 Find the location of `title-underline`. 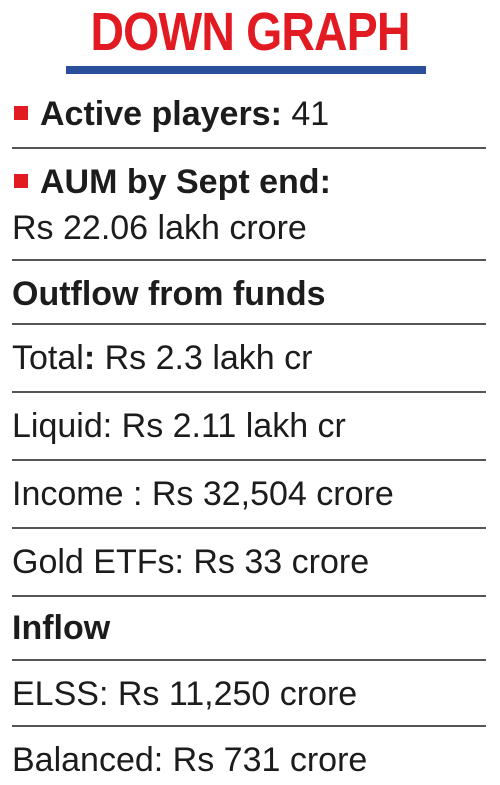

title-underline is located at coordinates (246, 70).